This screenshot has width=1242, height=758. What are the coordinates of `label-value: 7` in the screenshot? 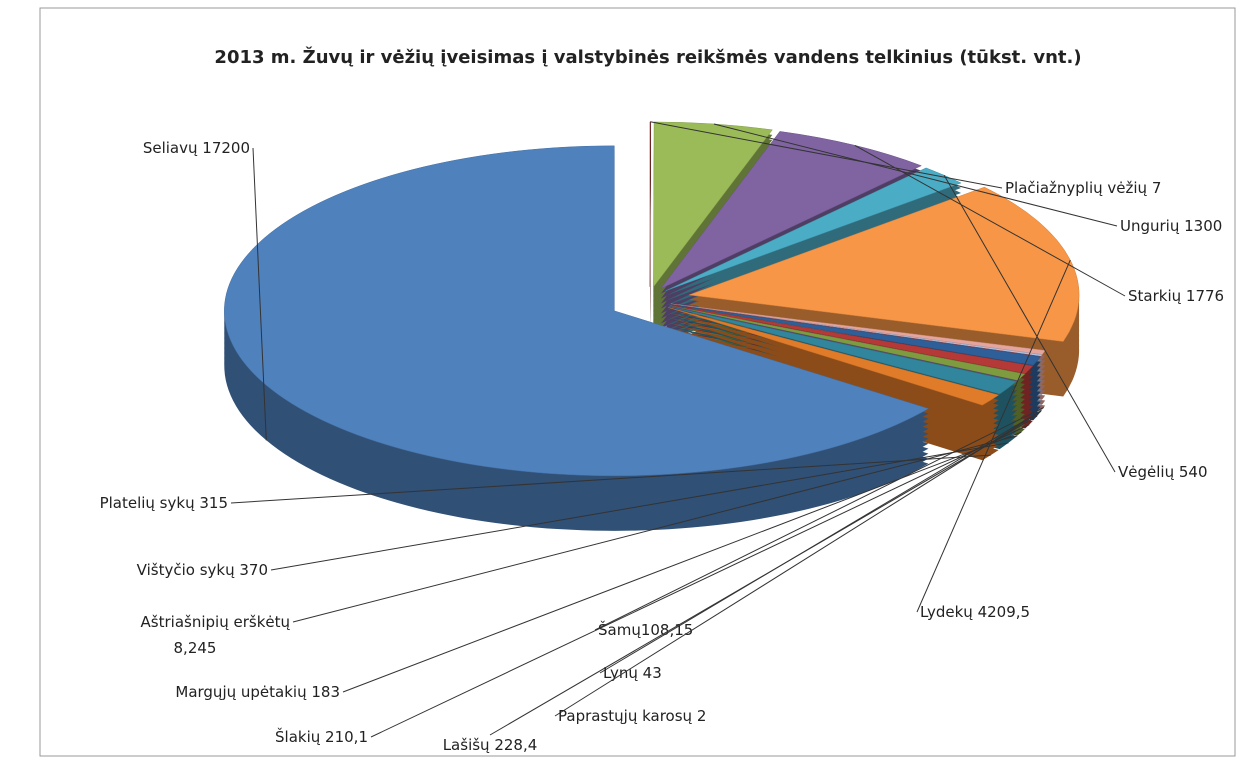 It's located at (1157, 188).